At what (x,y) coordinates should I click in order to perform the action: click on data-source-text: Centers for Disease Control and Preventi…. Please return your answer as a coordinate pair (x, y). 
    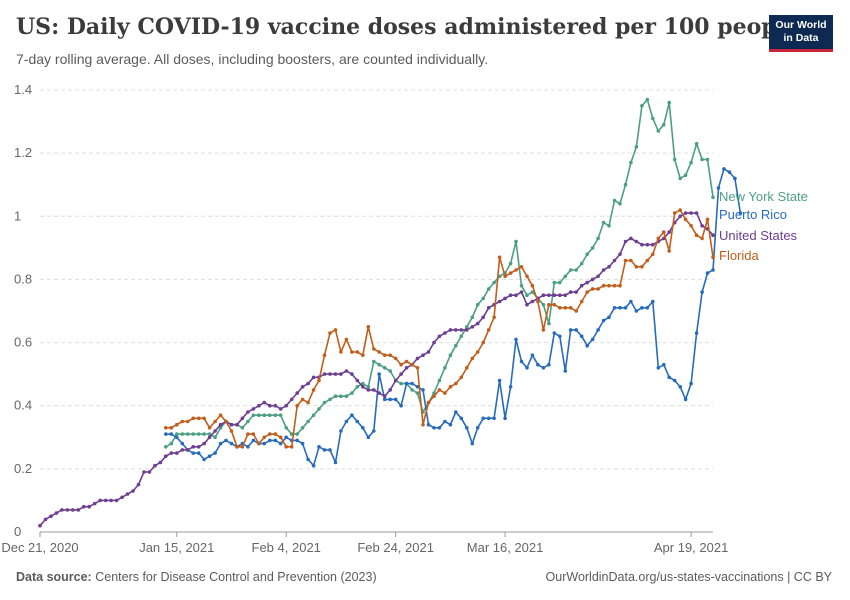
    Looking at the image, I should click on (236, 577).